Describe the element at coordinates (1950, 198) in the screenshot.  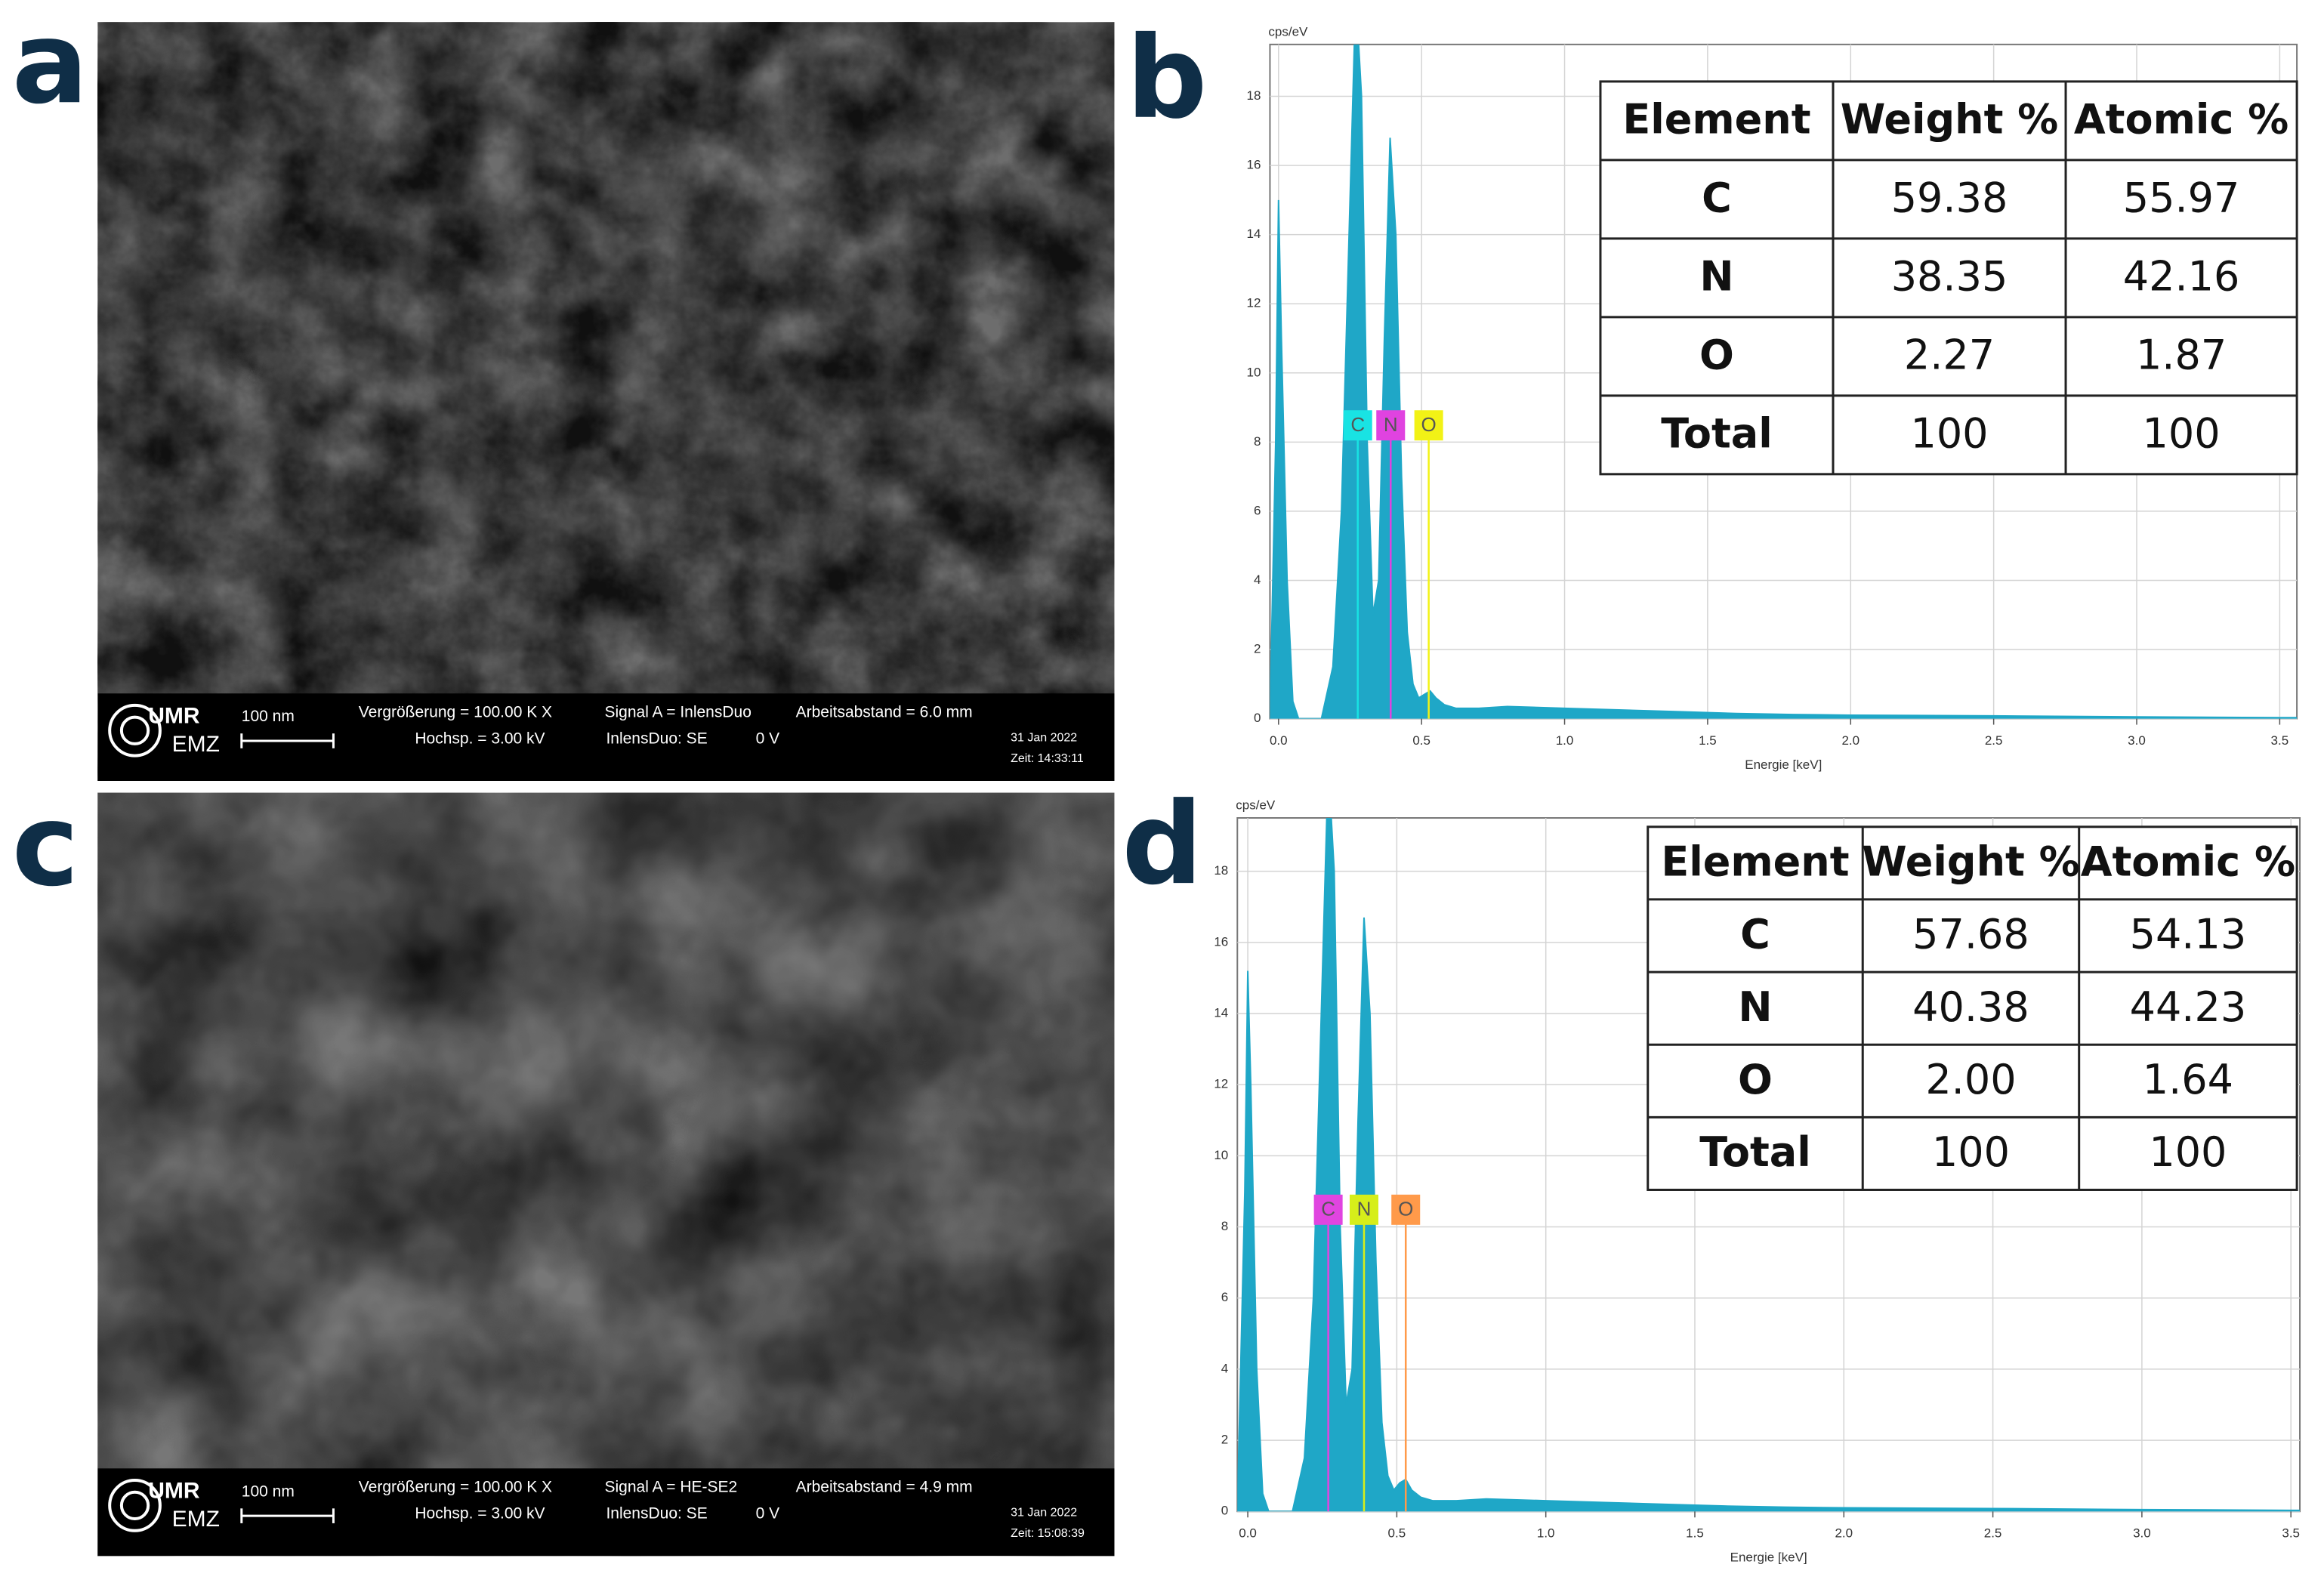
I see `table-cell: 59.38` at that location.